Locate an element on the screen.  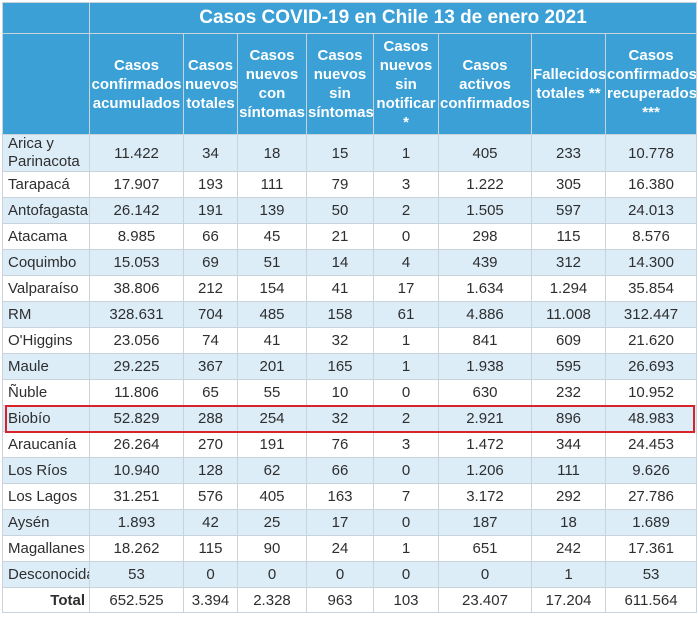
cell-value: 312.447 is located at coordinates (651, 314).